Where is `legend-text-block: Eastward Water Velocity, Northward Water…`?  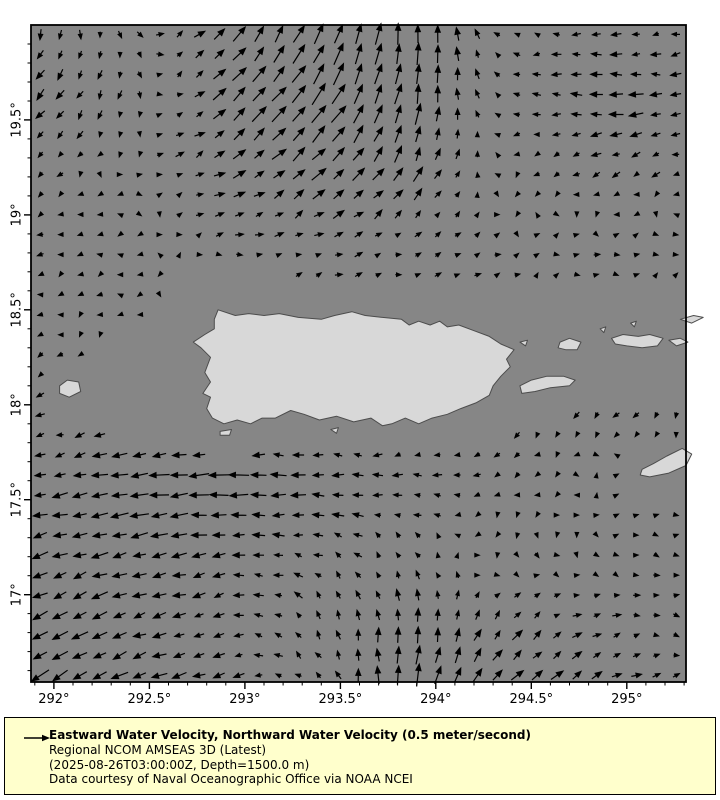 legend-text-block: Eastward Water Velocity, Northward Water… is located at coordinates (382, 752).